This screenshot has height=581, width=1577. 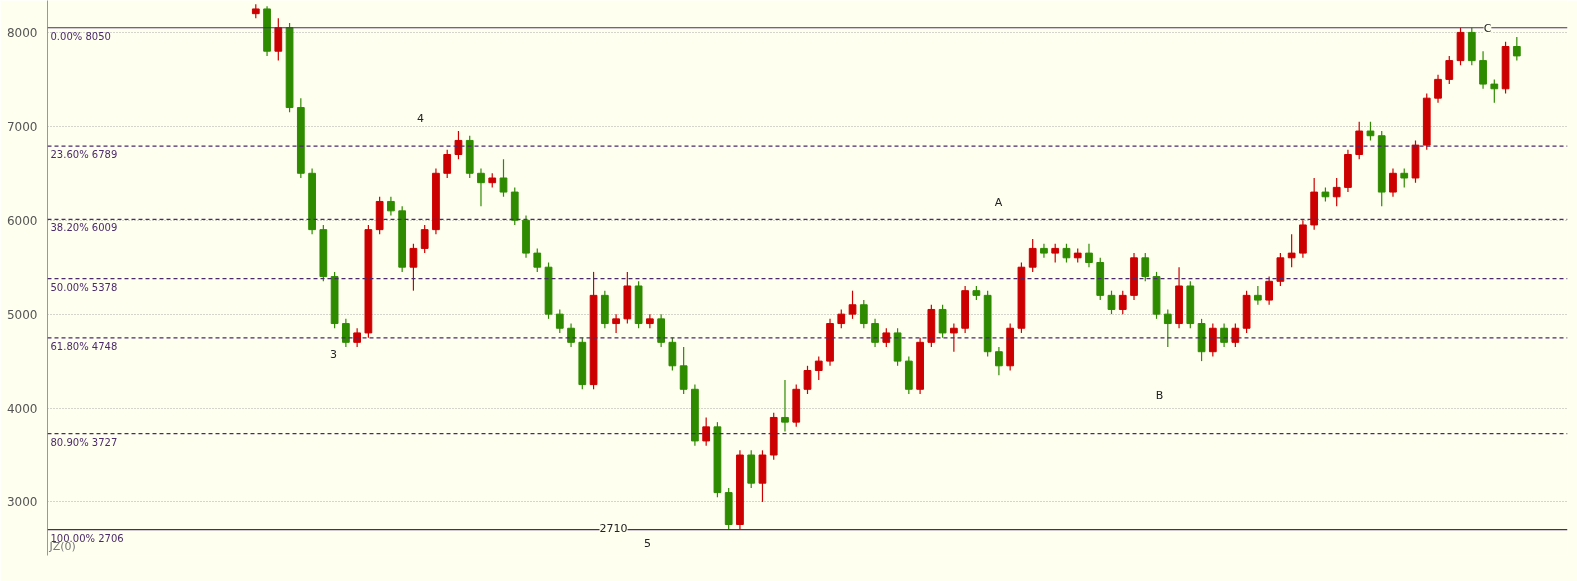 What do you see at coordinates (22, 32) in the screenshot?
I see `y-tick-label: 8000` at bounding box center [22, 32].